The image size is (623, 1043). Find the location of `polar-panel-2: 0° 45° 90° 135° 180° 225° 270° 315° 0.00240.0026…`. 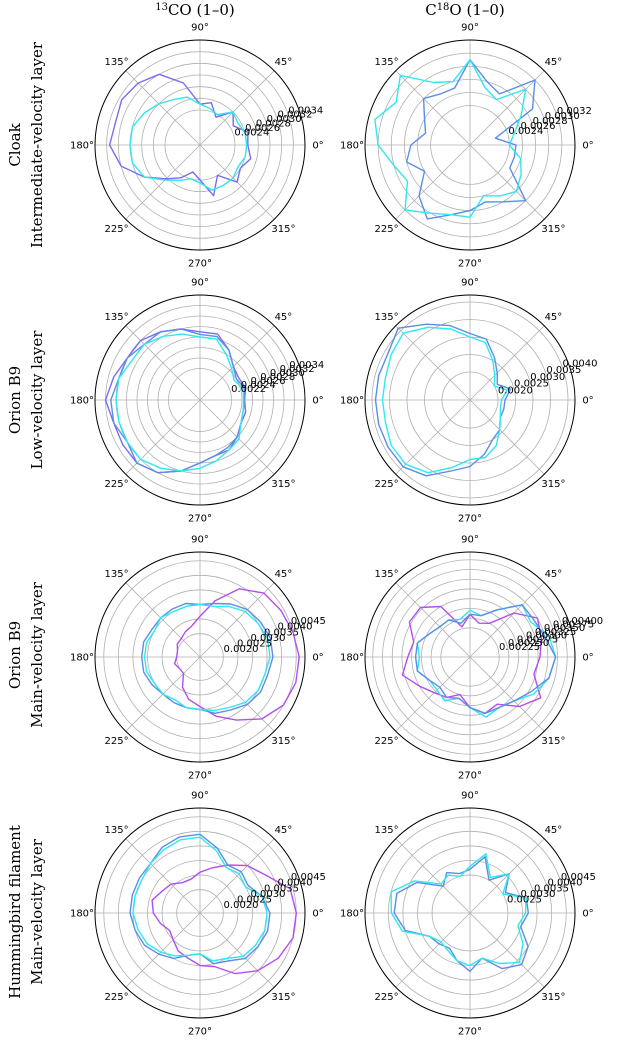

polar-panel-2: 0° 45° 90° 135° 180° 225° 270° 315° 0.00240.0026… is located at coordinates (467, 146).